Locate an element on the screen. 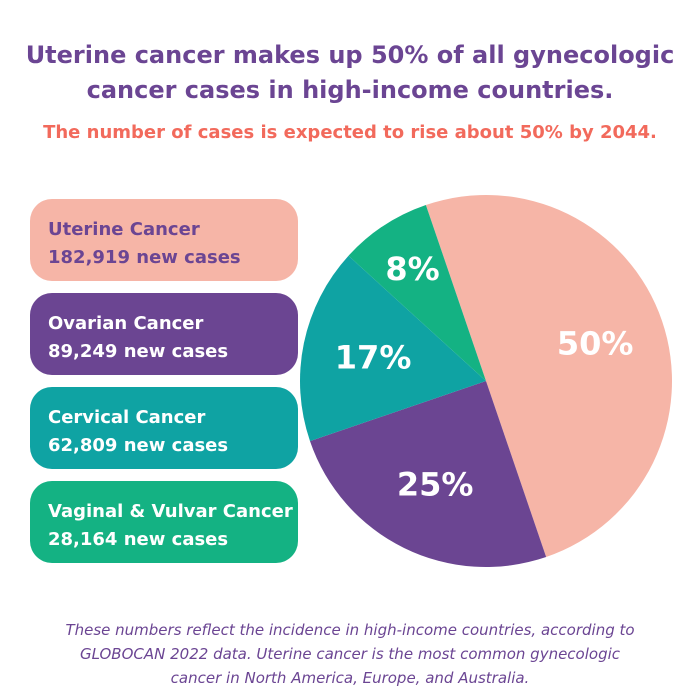  legend-card-ovarian: Ovarian Cancer 89,249 new cases is located at coordinates (164, 334).